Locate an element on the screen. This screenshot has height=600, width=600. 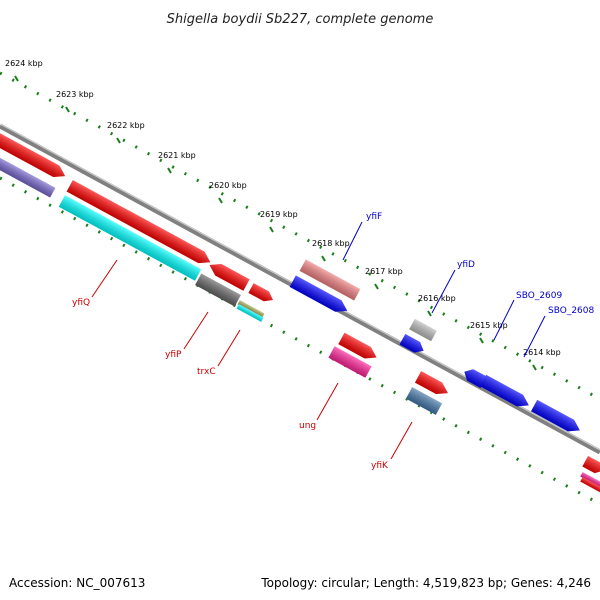
accession-text: Accession: NC_007613 is located at coordinates (77, 583).